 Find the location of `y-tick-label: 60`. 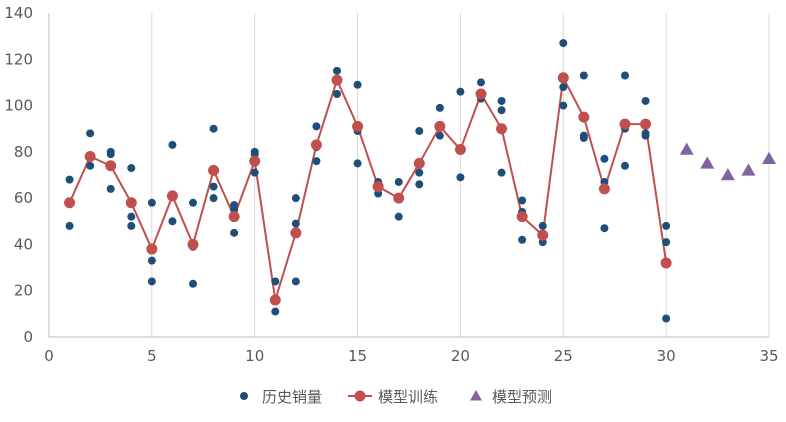

y-tick-label: 60 is located at coordinates (23, 198).